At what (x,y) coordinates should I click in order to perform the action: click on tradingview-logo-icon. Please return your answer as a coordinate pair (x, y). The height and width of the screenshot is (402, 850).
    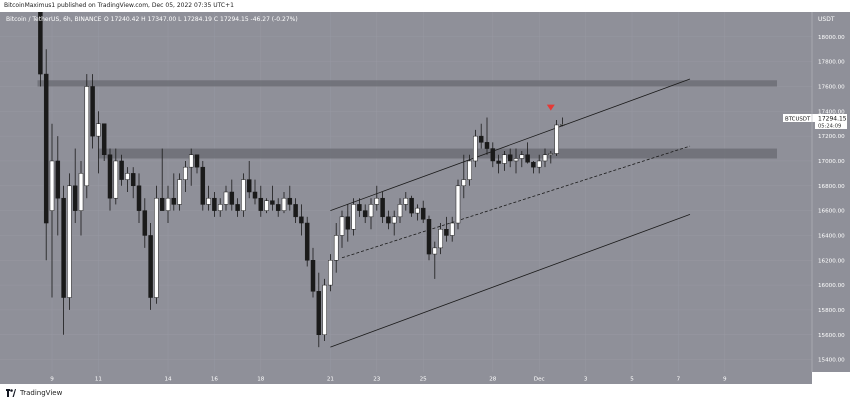
    Looking at the image, I should click on (11, 393).